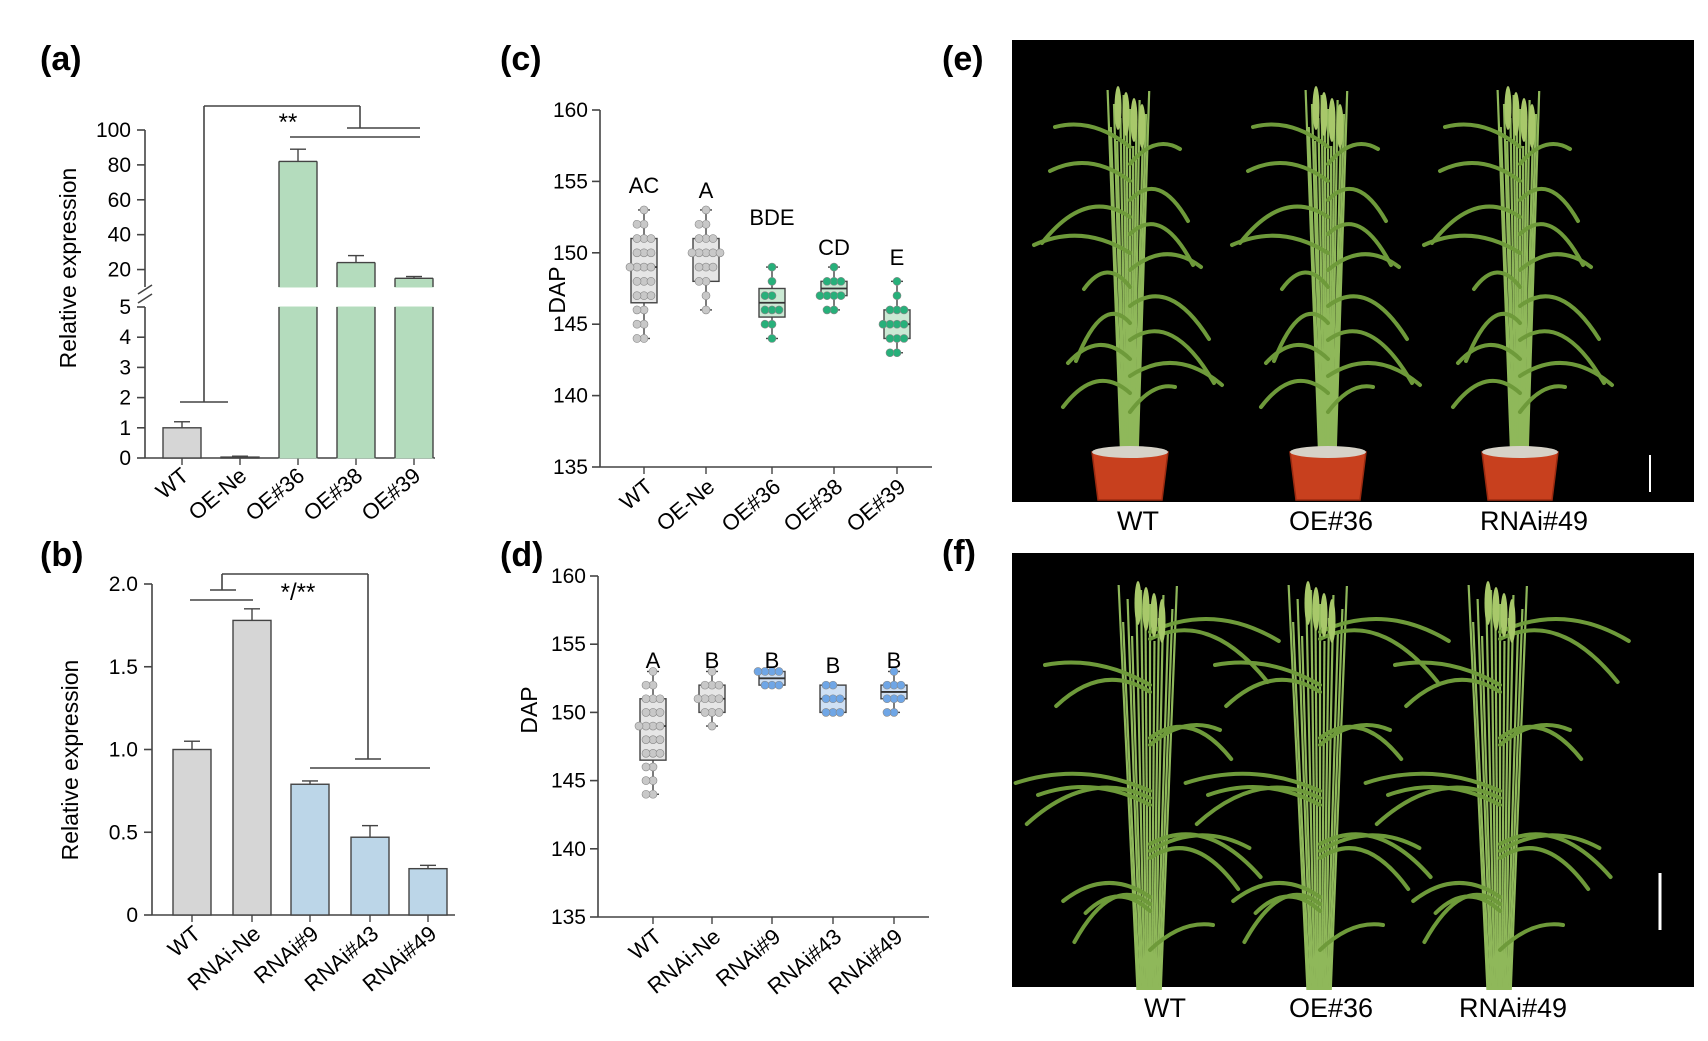 The image size is (1708, 1041). I want to click on panel-a-bars, so click(298, 303).